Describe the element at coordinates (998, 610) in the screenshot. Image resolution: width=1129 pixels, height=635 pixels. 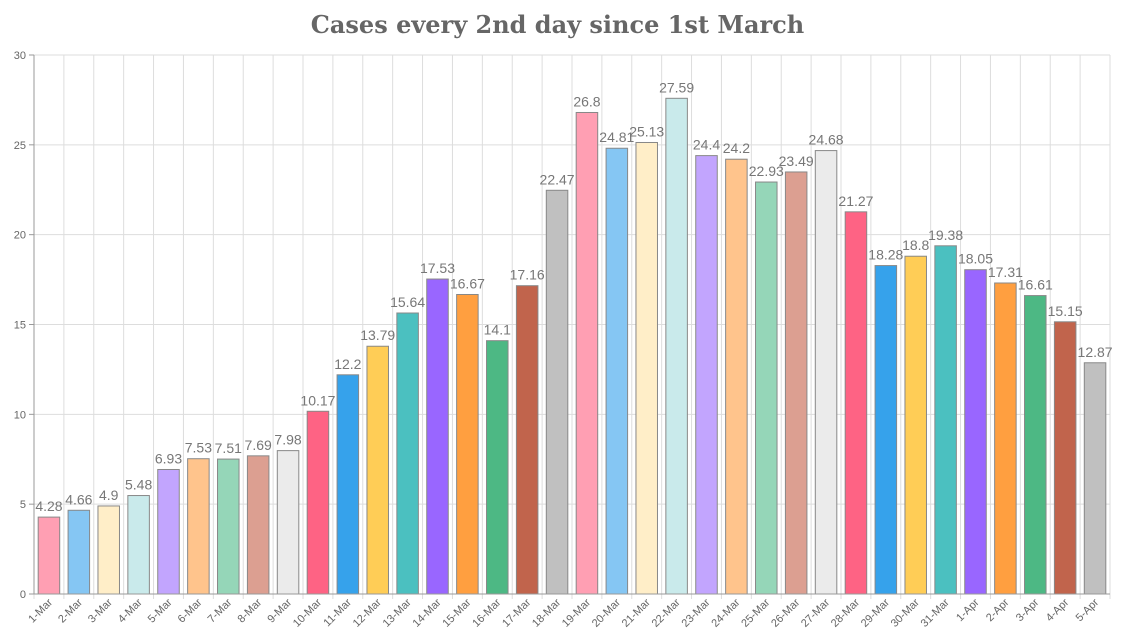
I see `x-tick-label: 2-Apr` at that location.